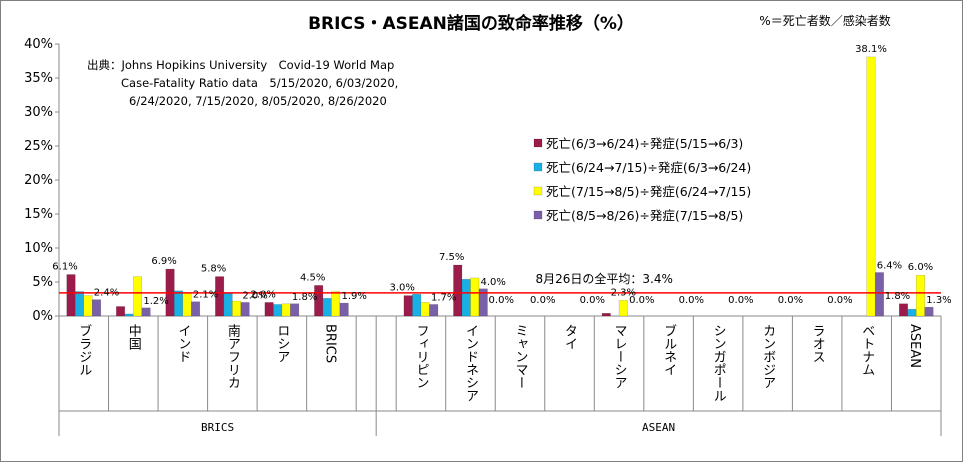 The width and height of the screenshot is (963, 462). Describe the element at coordinates (443, 297) in the screenshot. I see `data-label: 1.7%` at that location.